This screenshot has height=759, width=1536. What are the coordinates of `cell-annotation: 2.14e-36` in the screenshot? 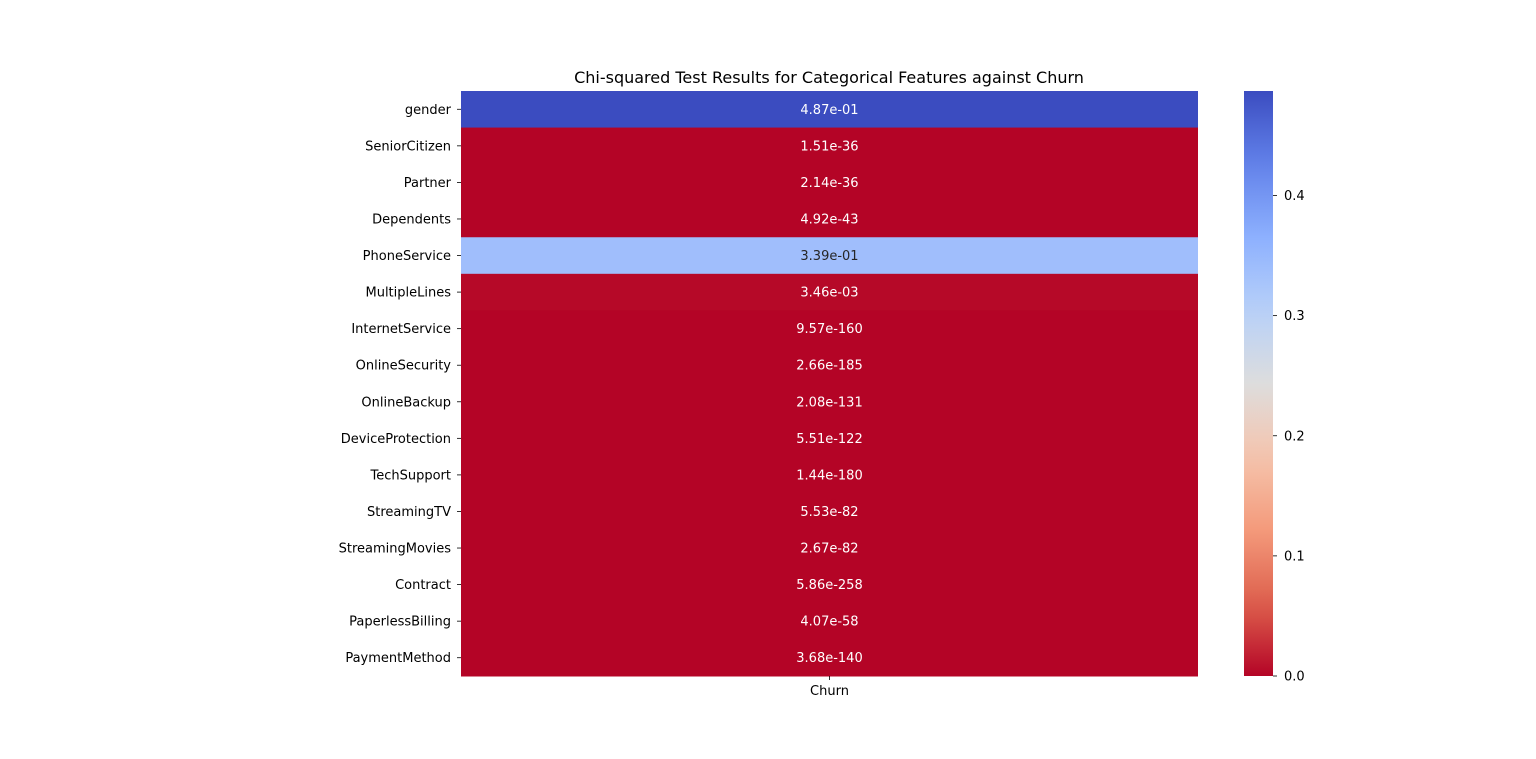 It's located at (829, 183).